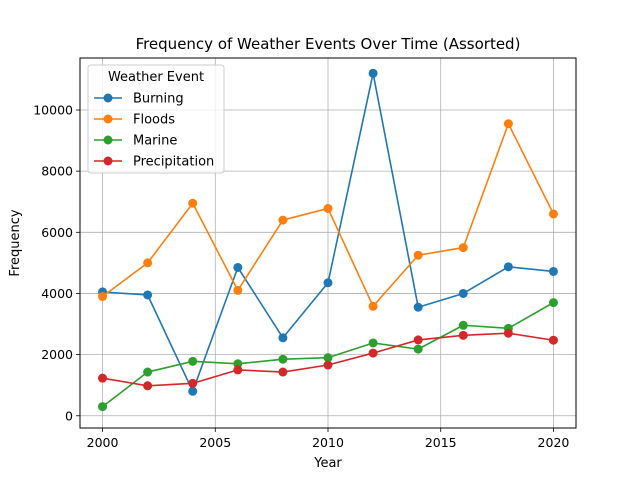 Image resolution: width=640 pixels, height=480 pixels. What do you see at coordinates (441, 442) in the screenshot?
I see `x-tick-label: 2015` at bounding box center [441, 442].